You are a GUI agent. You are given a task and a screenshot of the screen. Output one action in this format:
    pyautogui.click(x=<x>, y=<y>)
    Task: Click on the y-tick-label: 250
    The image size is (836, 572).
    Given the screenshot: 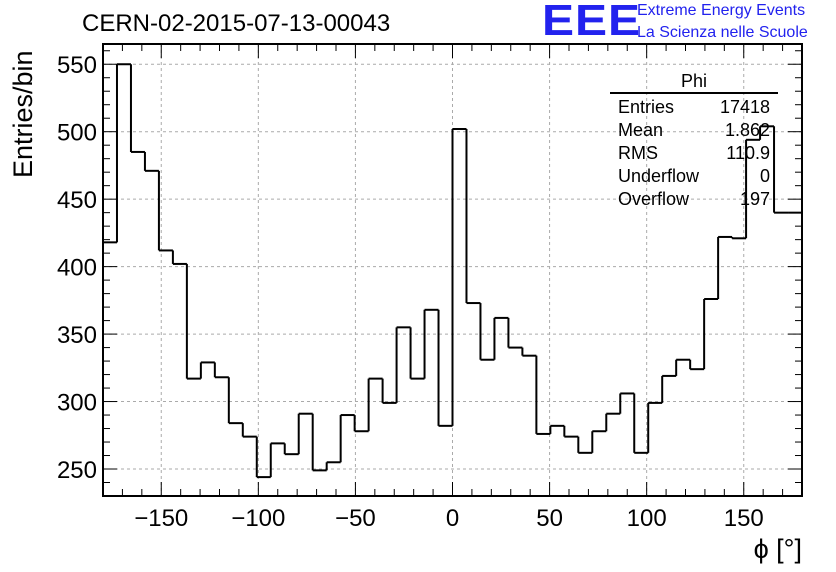 What is the action you would take?
    pyautogui.click(x=77, y=470)
    